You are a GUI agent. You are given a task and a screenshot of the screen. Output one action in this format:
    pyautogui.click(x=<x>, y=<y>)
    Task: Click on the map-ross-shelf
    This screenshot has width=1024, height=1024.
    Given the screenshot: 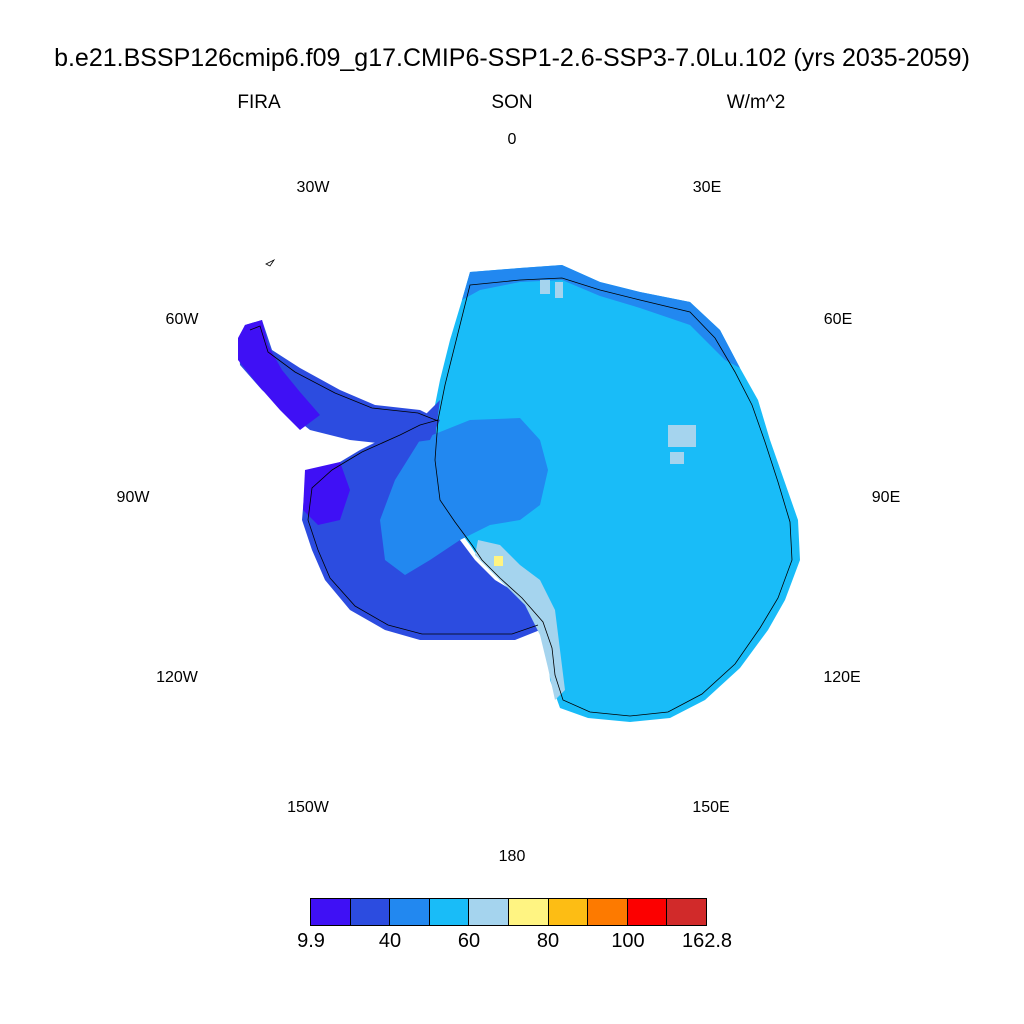 What is the action you would take?
    pyautogui.click(x=520, y=620)
    